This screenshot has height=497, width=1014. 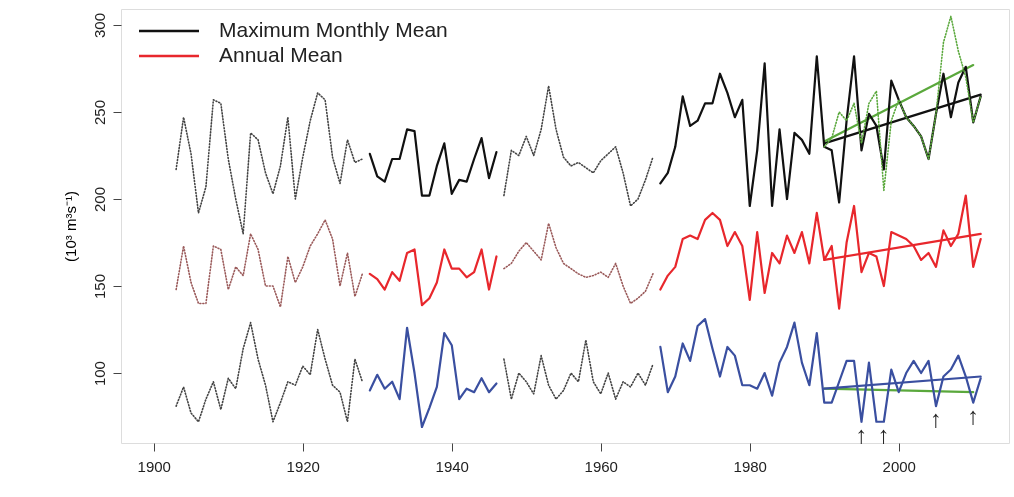 I want to click on x-tick-label: 1960, so click(x=601, y=466).